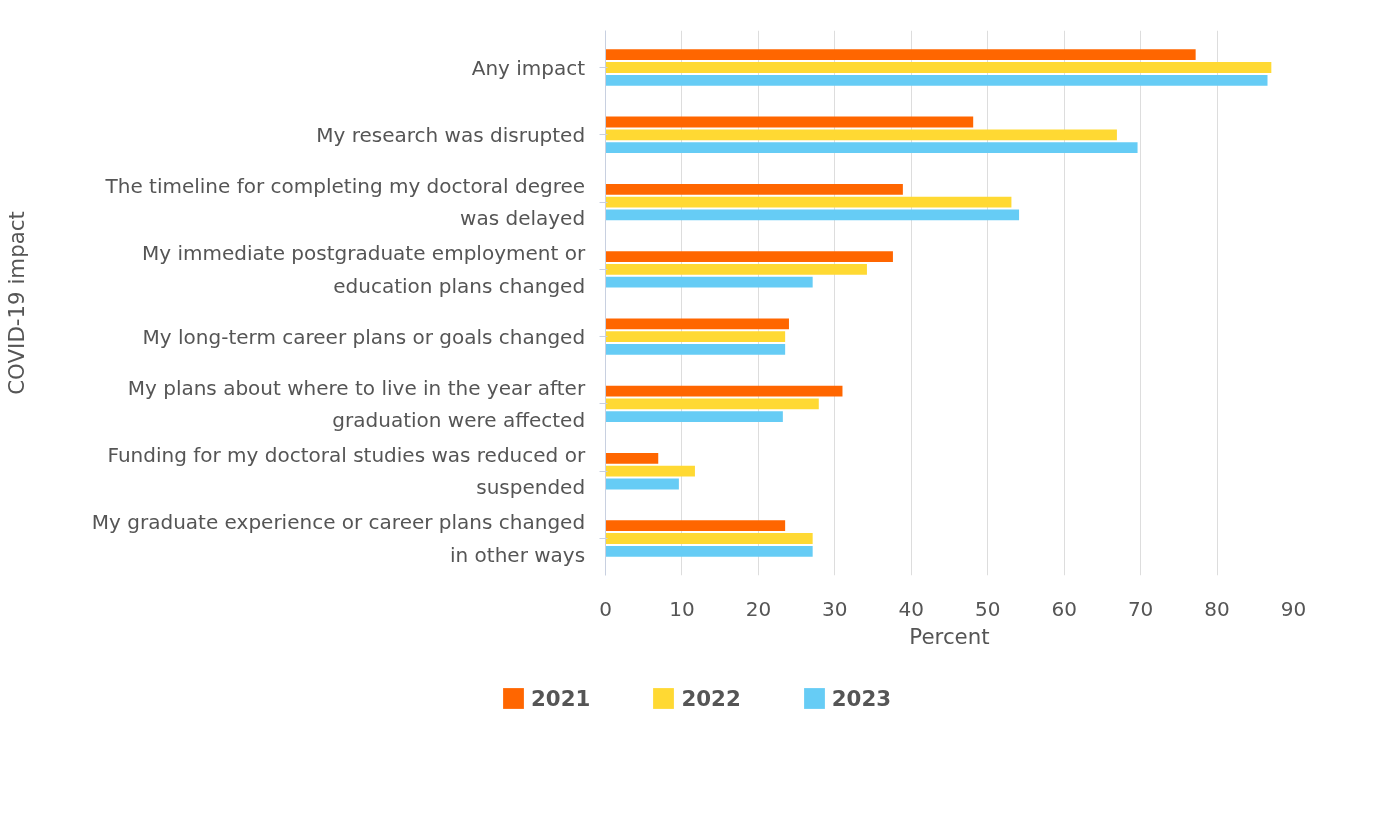 The image size is (1375, 838). What do you see at coordinates (758, 608) in the screenshot?
I see `x-tick-label: 20` at bounding box center [758, 608].